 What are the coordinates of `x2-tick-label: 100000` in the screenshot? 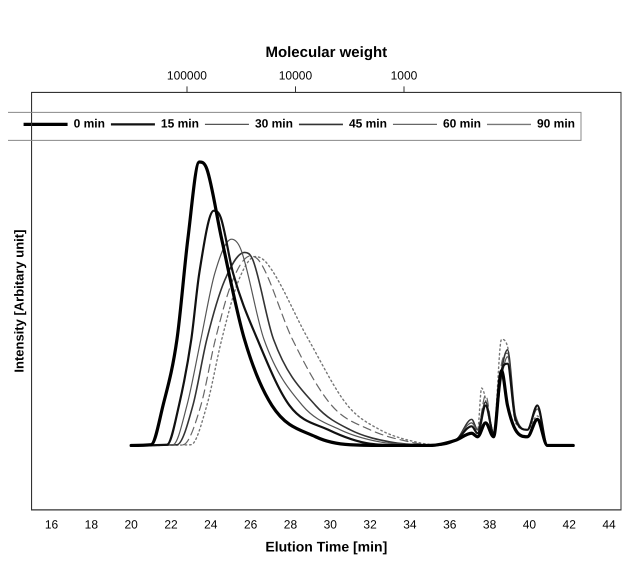 It's located at (187, 75).